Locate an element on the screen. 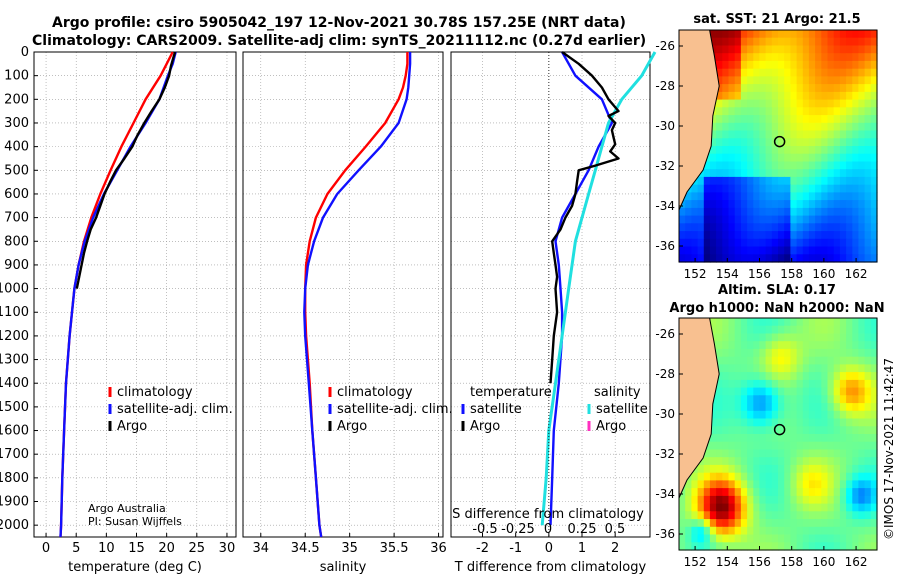  x-tick-label: 36 is located at coordinates (438, 548).